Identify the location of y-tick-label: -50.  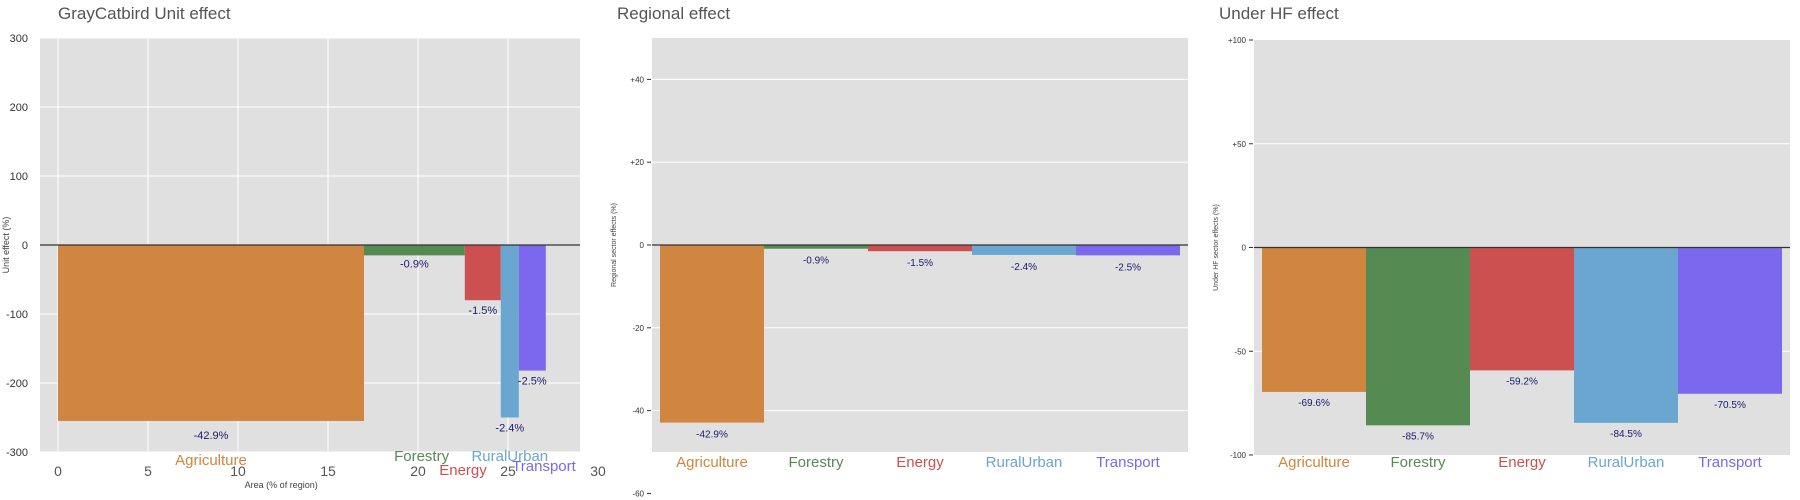
(1240, 351).